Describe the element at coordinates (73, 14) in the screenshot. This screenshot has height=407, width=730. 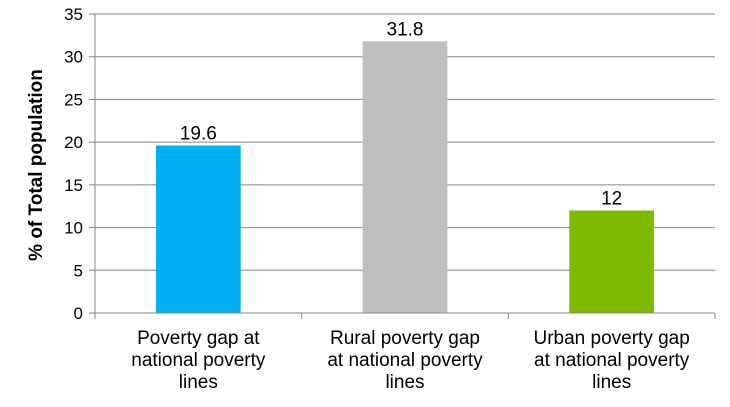
I see `y-tick-label: 35` at that location.